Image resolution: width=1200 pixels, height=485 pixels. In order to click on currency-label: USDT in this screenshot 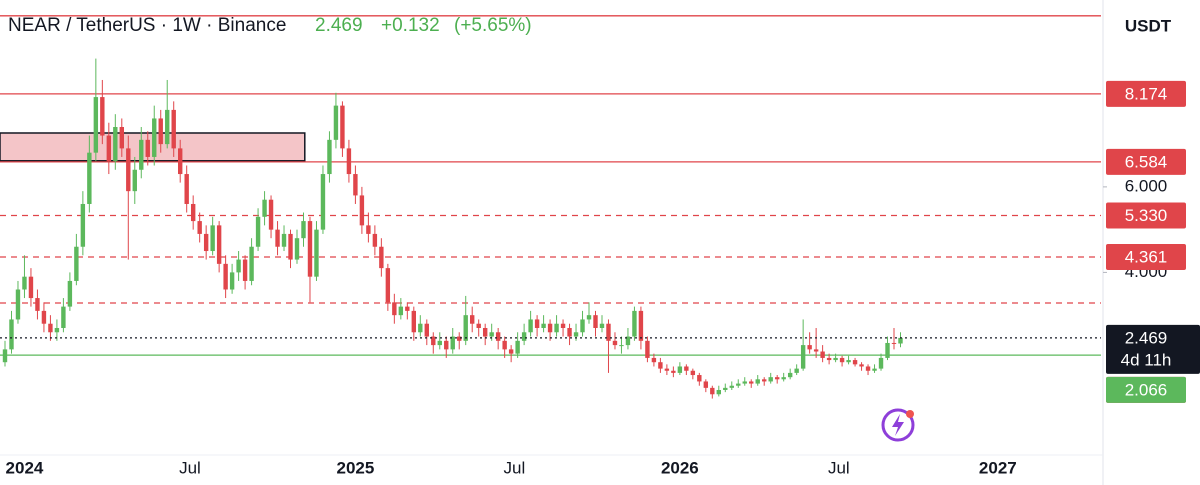, I will do `click(1148, 25)`.